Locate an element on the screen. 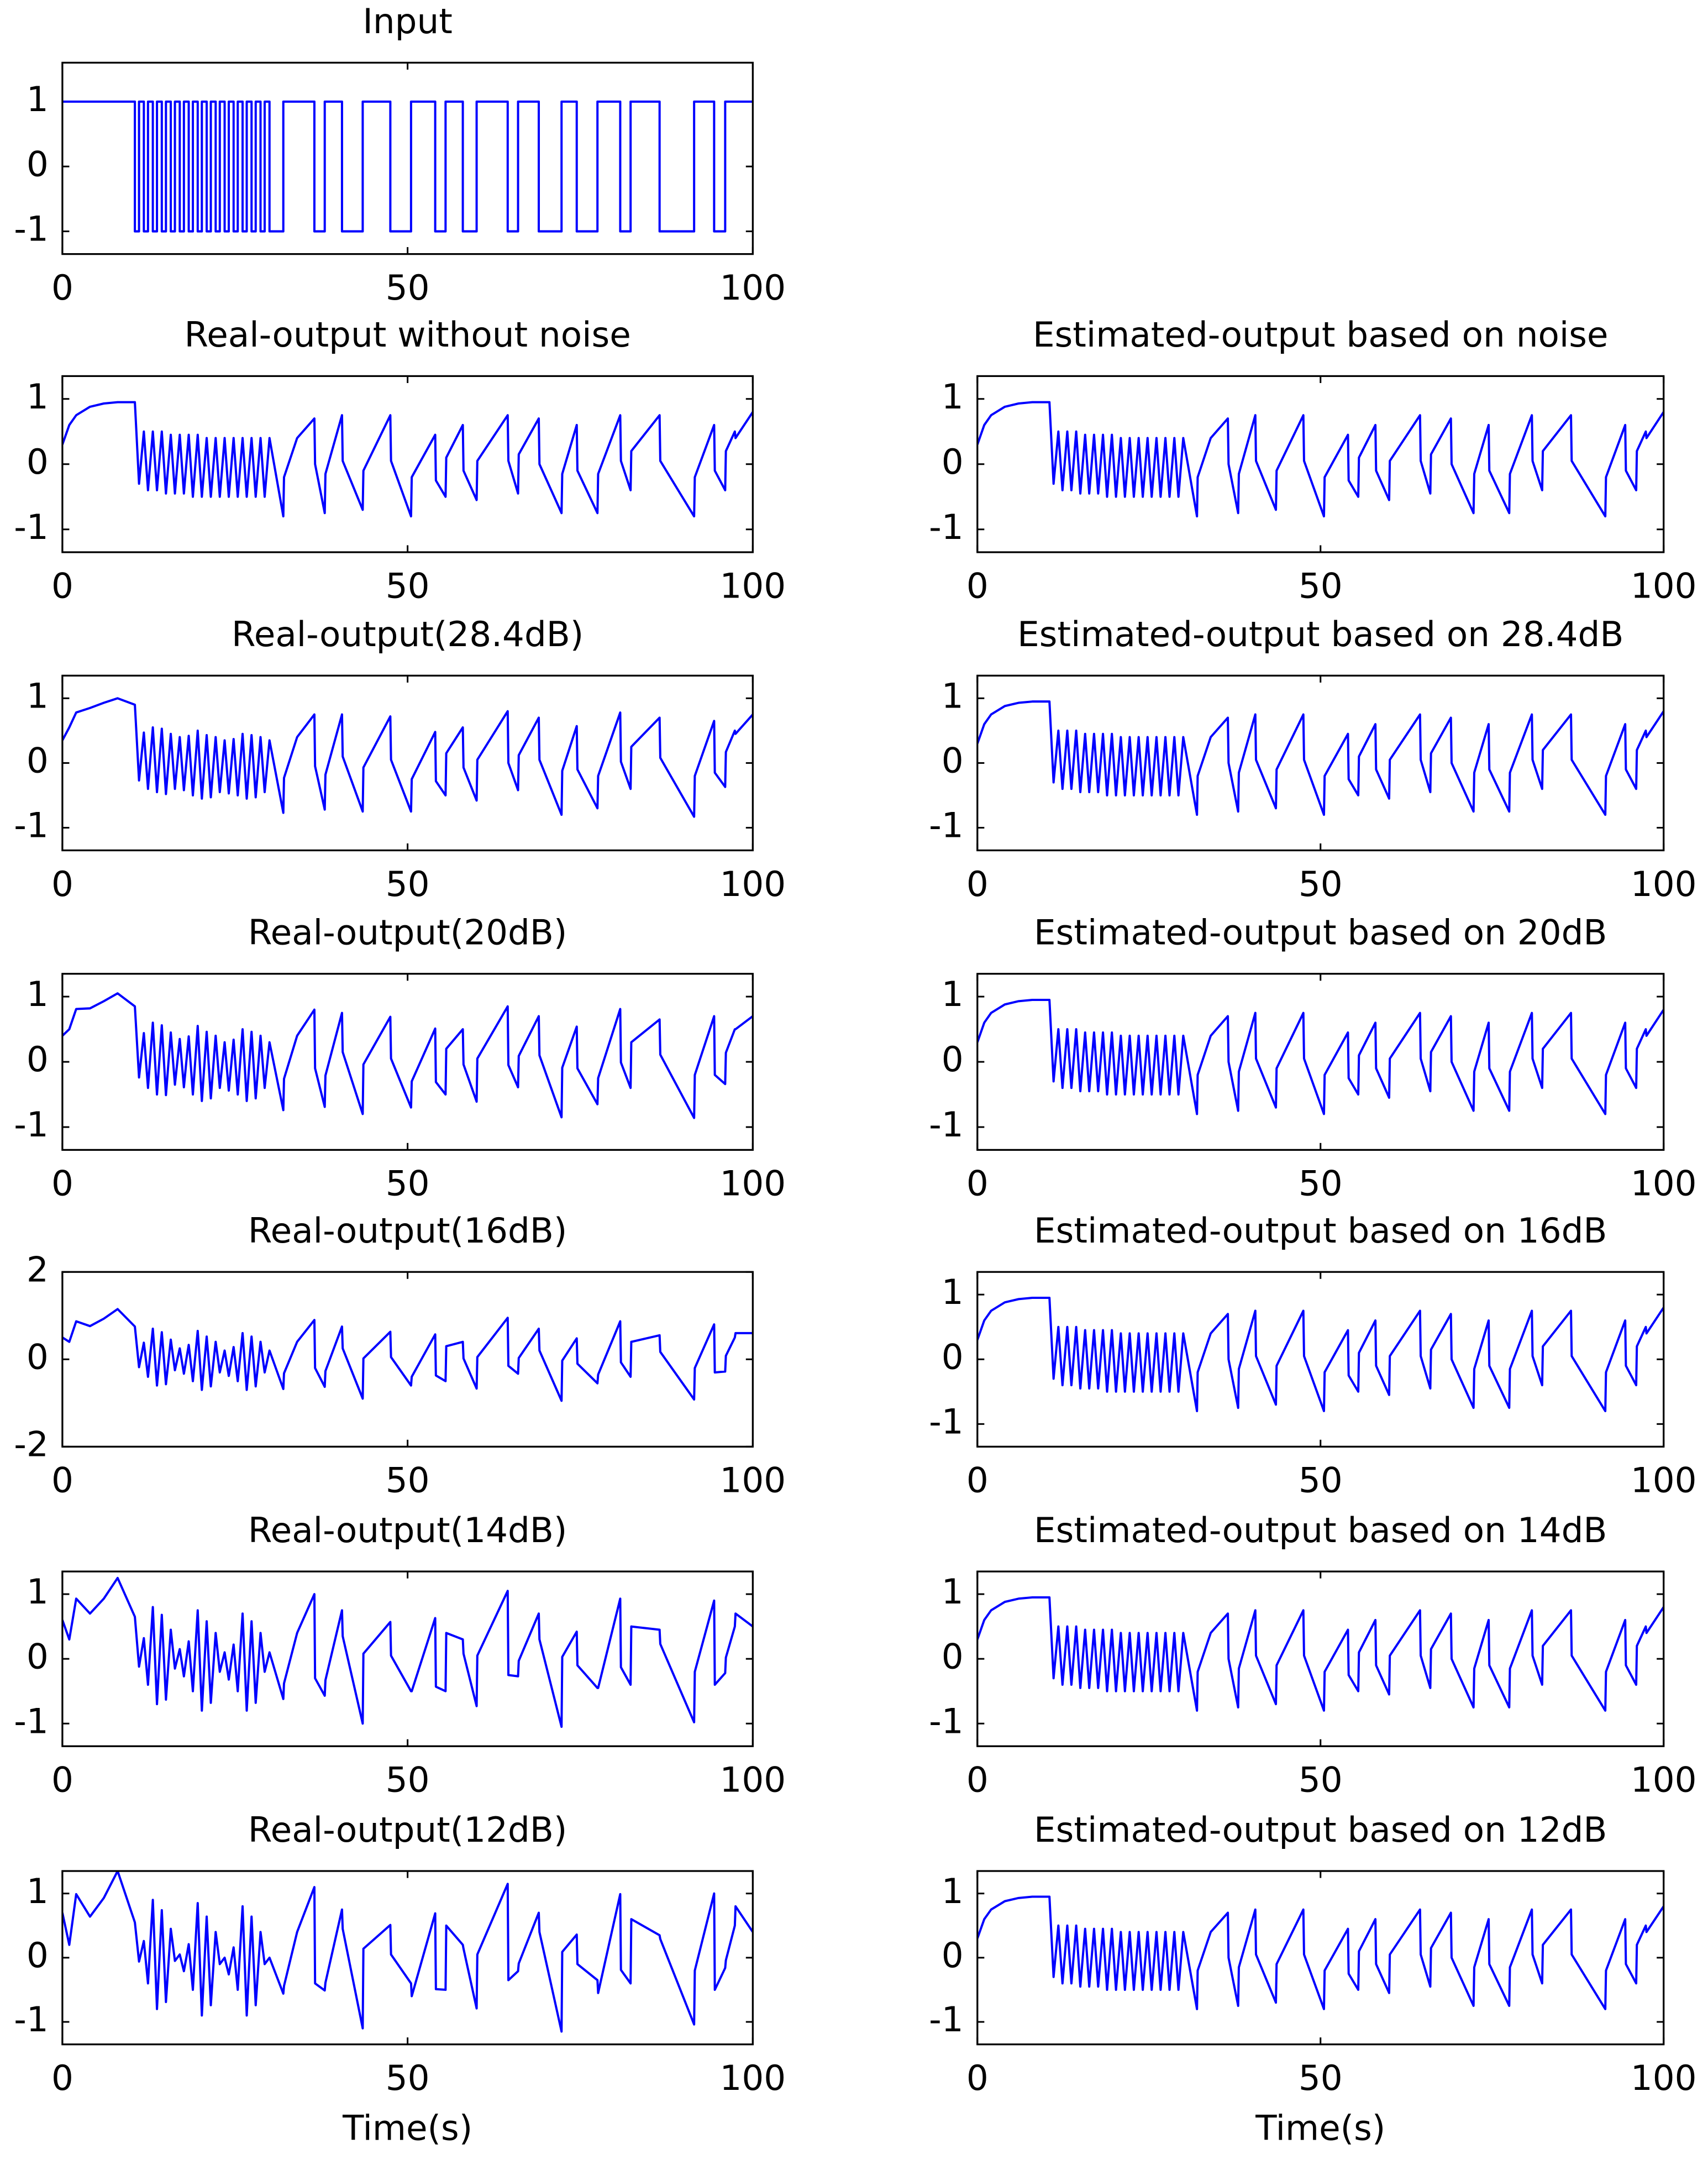 Image resolution: width=1708 pixels, height=2175 pixels. subplot-title: Real-output(12dB) is located at coordinates (407, 1830).